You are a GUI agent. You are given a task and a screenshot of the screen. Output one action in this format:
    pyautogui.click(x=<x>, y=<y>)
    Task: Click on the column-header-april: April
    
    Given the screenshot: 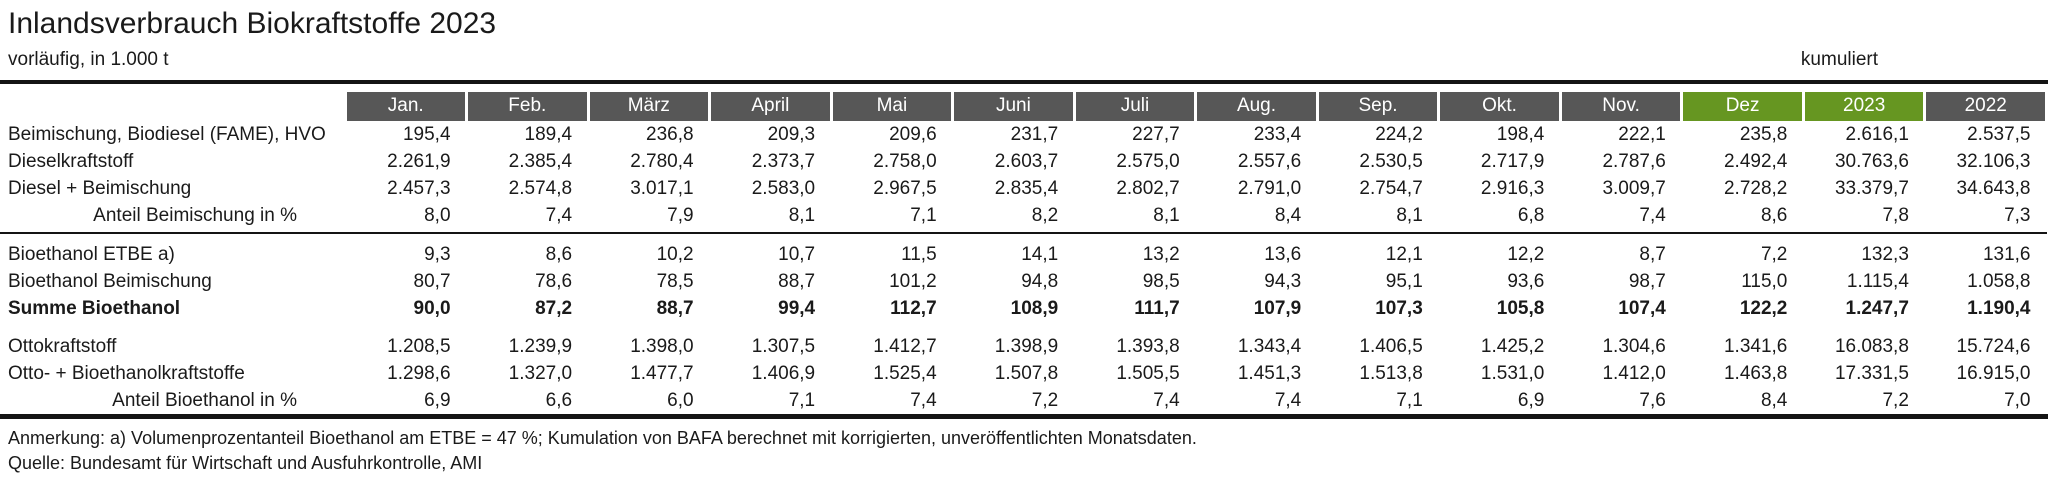 What is the action you would take?
    pyautogui.click(x=770, y=106)
    